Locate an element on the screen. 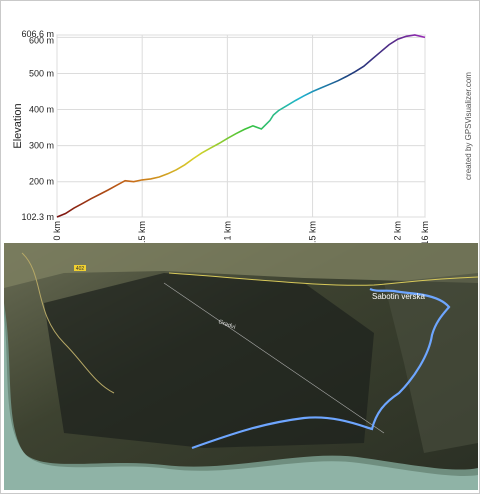 The width and height of the screenshot is (480, 494). y-tick-label: 500 m is located at coordinates (41, 73).